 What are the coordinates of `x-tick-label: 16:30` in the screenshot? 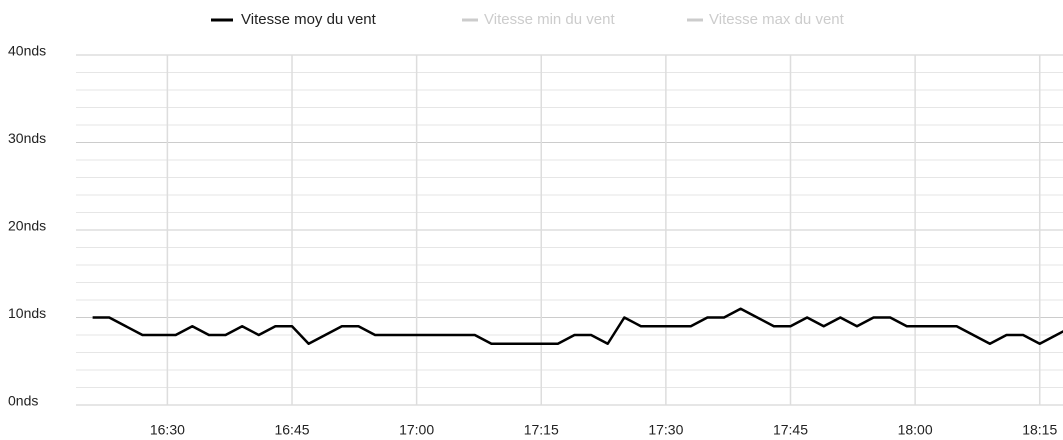 It's located at (167, 430).